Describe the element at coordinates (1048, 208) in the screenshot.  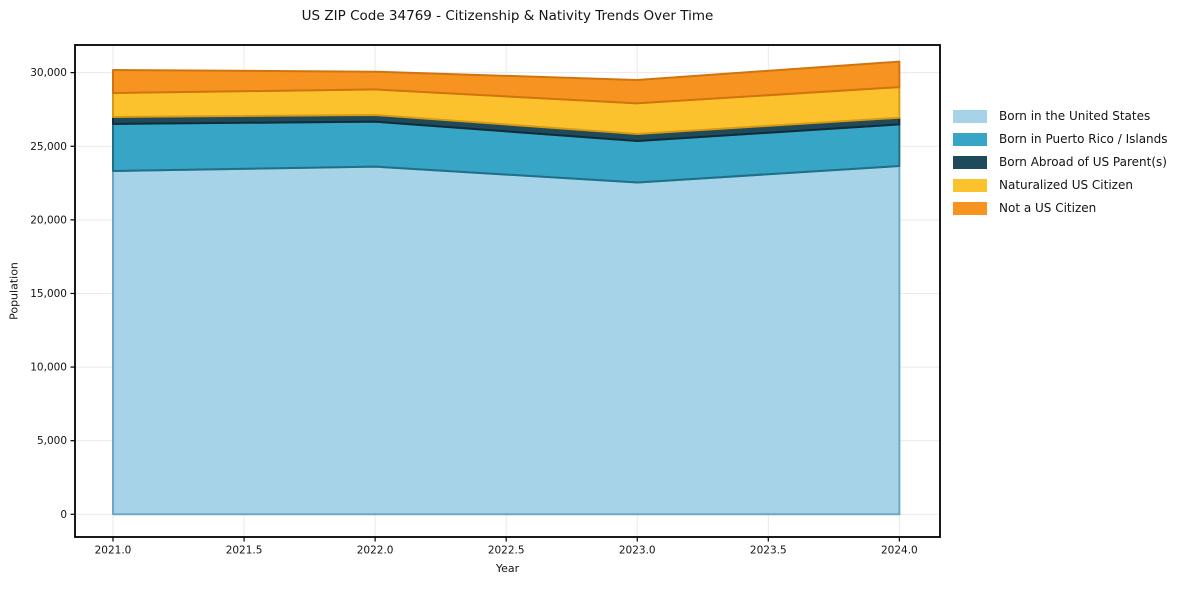
I see `legend-label: Not a US Citizen` at that location.